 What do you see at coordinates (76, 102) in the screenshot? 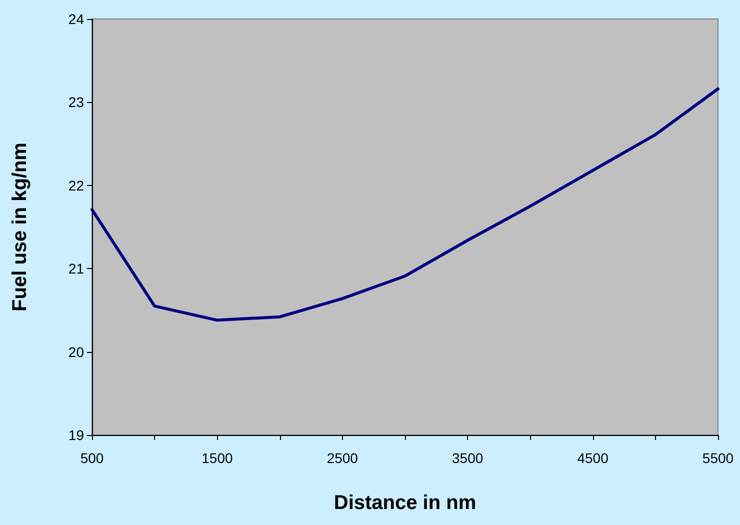
I see `y-tick-label: 23` at bounding box center [76, 102].